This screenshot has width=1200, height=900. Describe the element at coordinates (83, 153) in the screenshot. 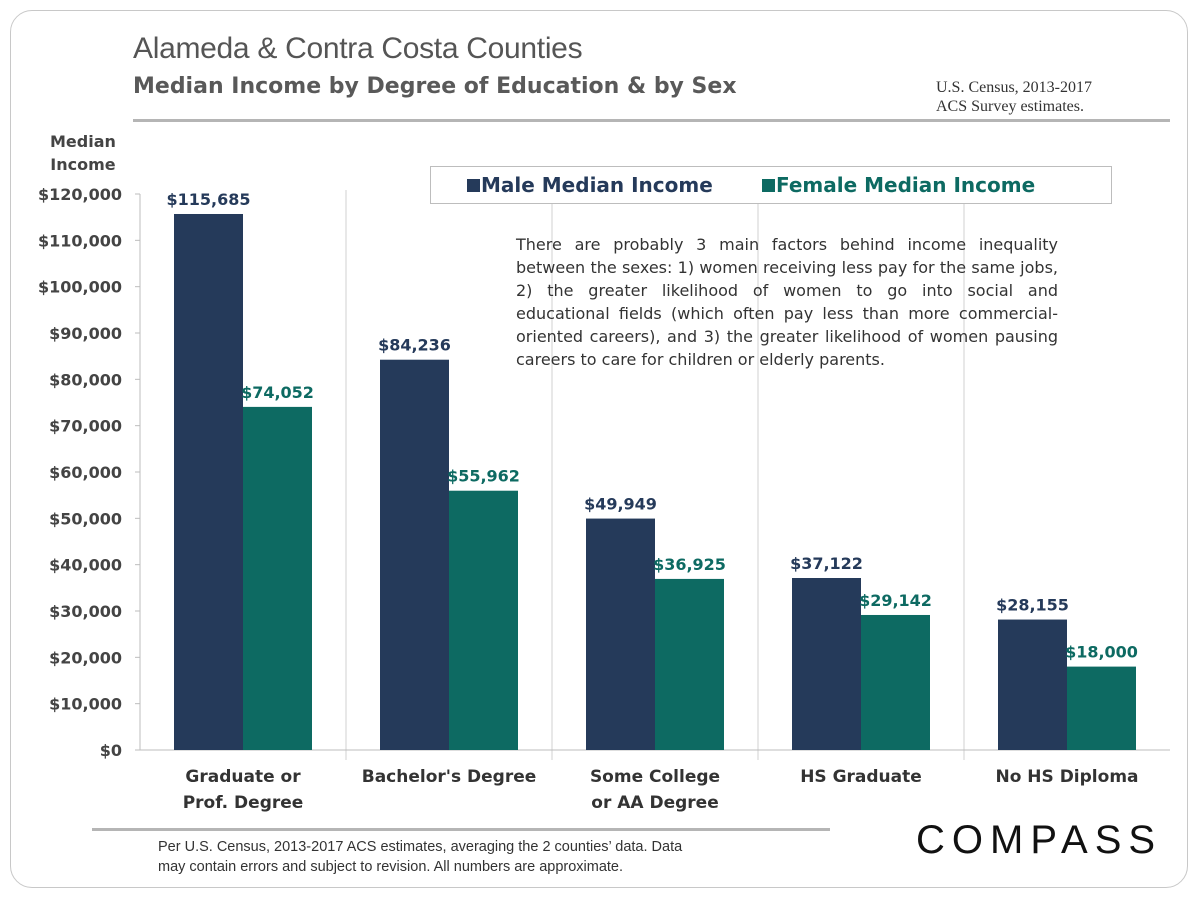

I see `y-axis-label: Median Income` at that location.